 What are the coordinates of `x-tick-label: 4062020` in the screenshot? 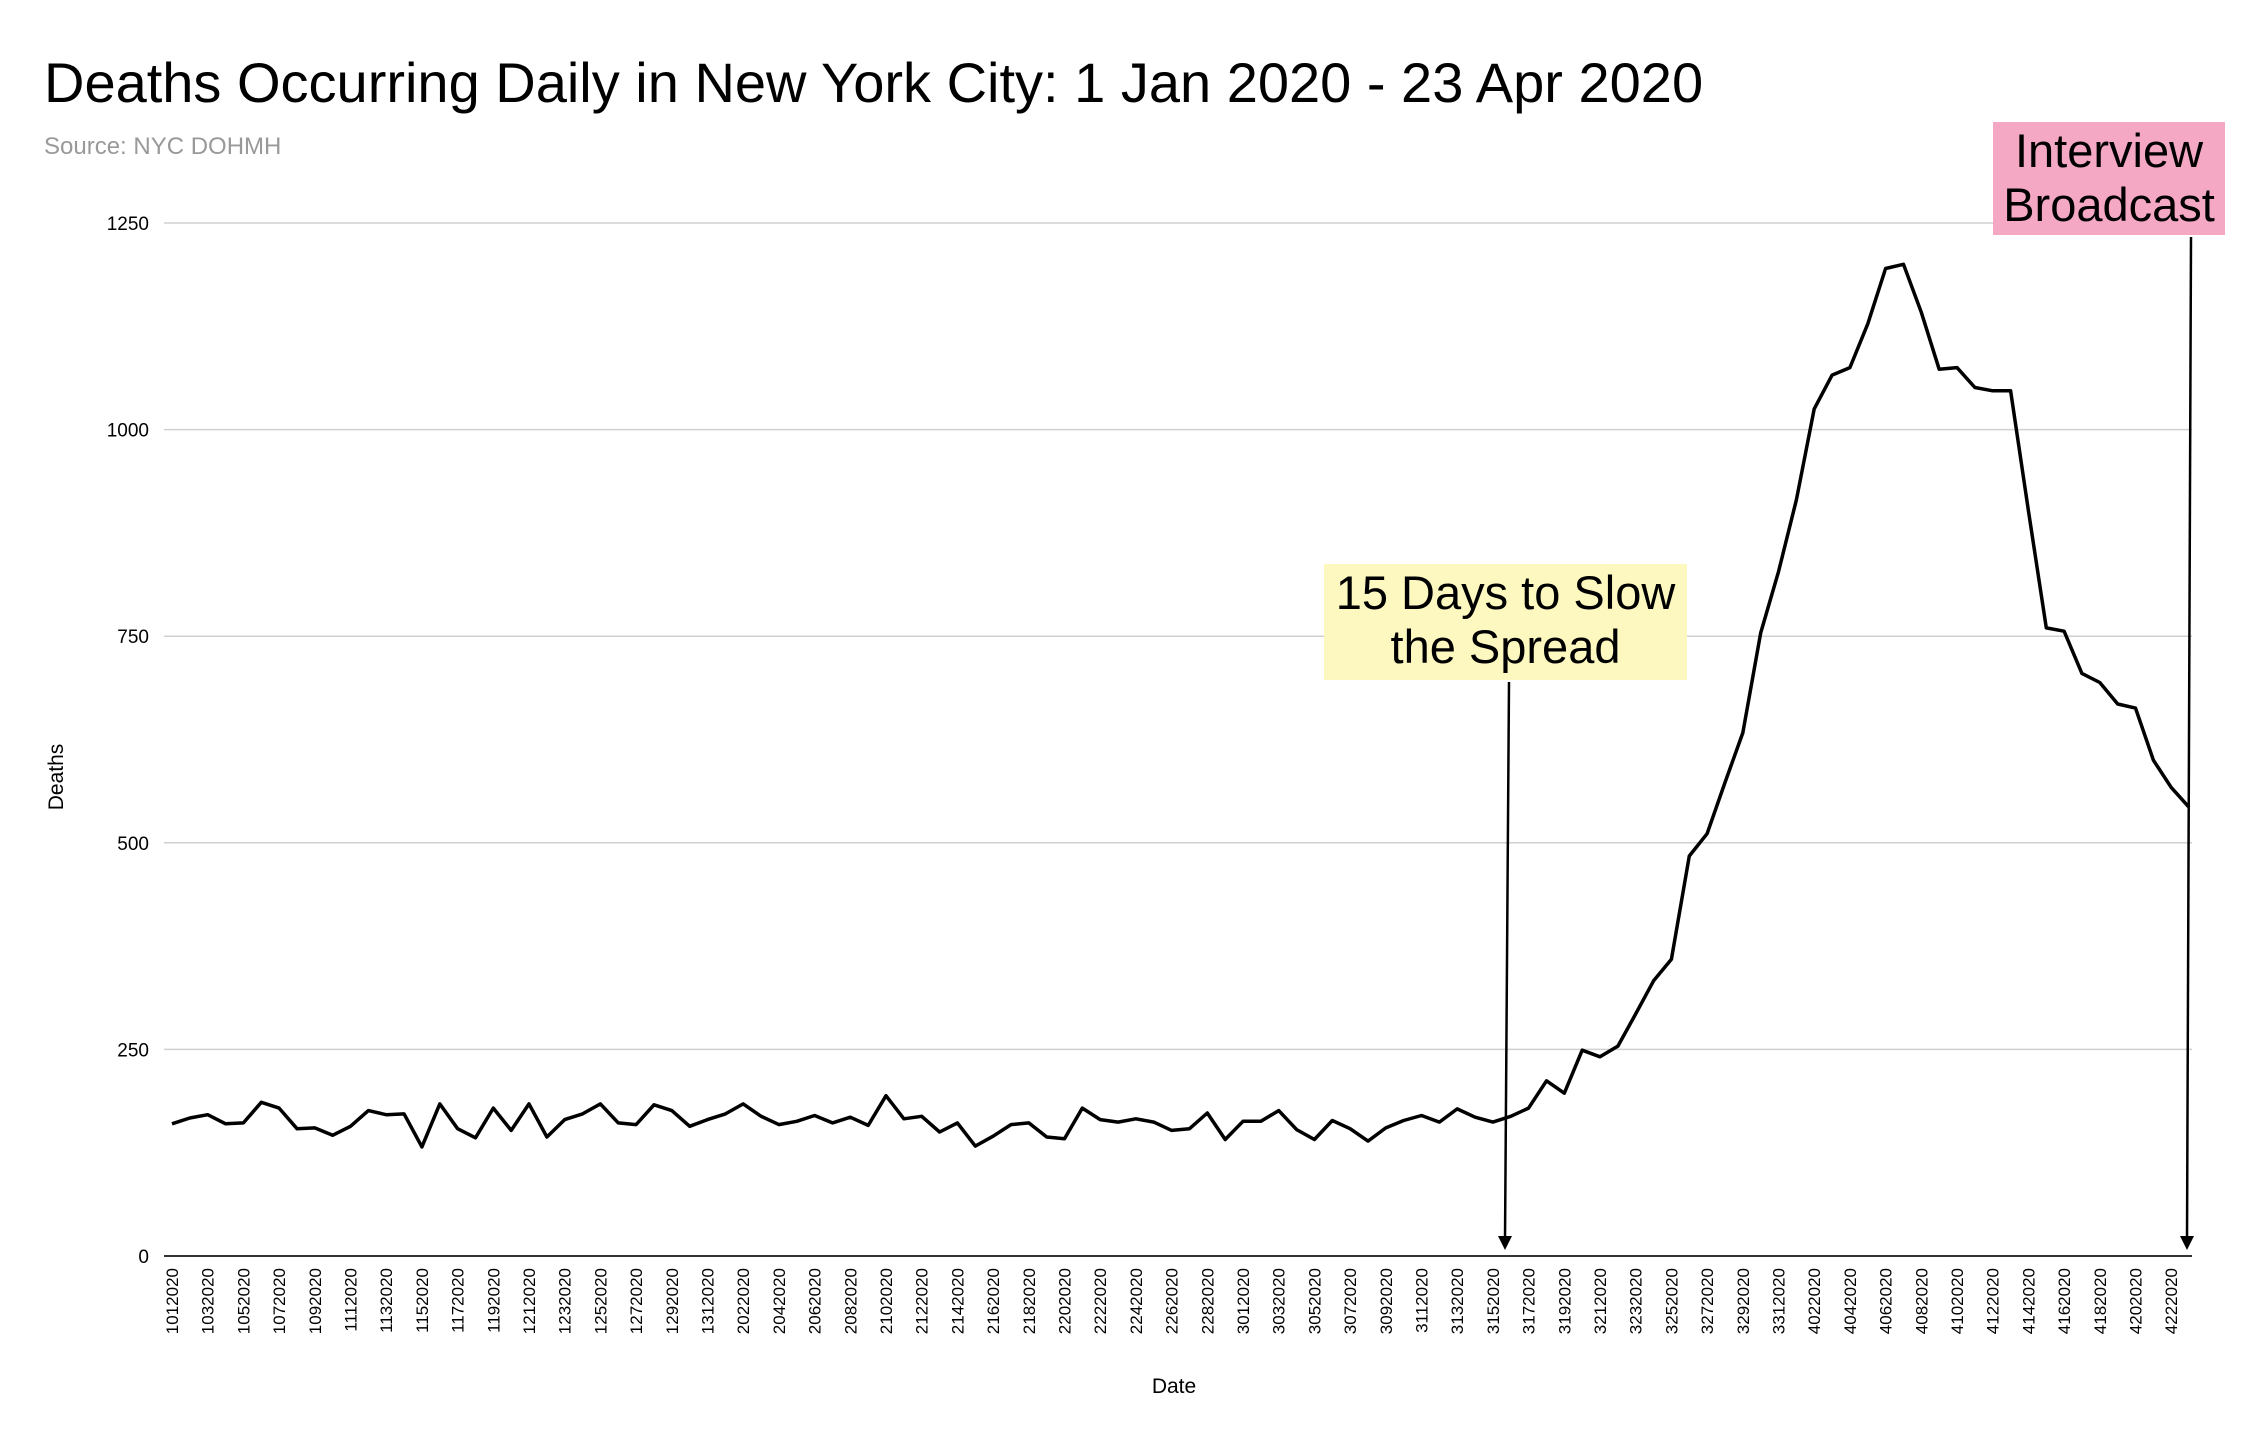 It's located at (1886, 1301).